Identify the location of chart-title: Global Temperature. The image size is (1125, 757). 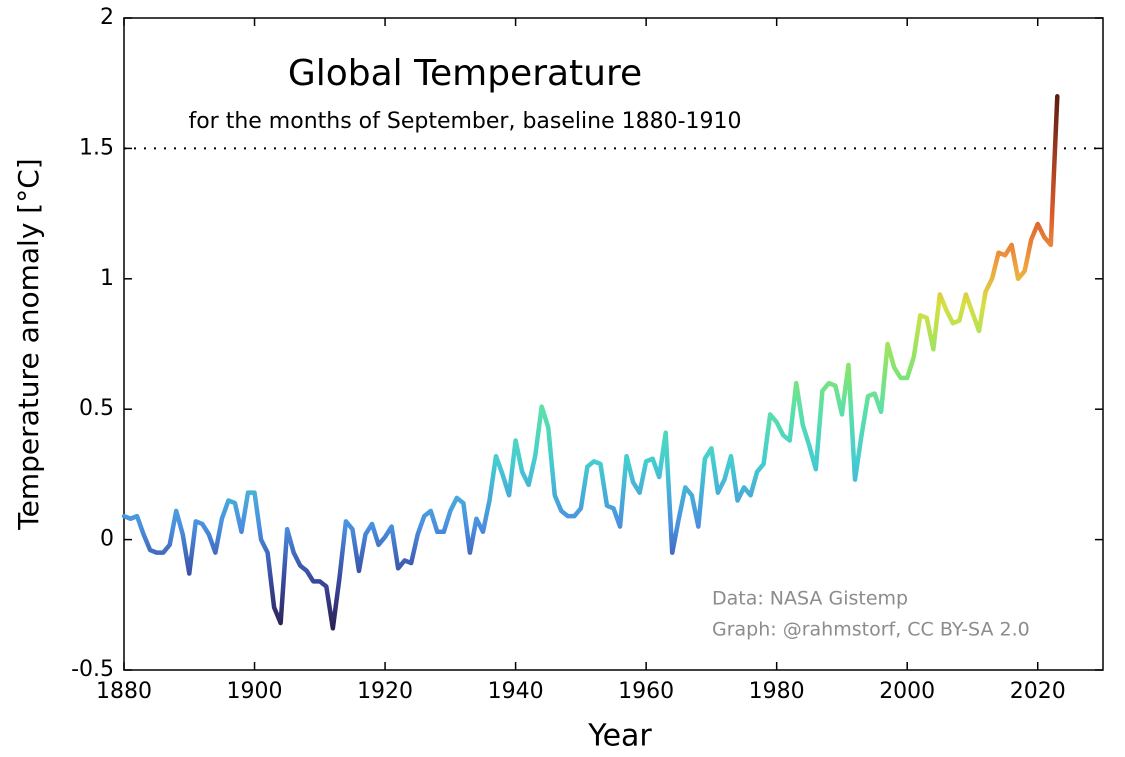
(465, 73).